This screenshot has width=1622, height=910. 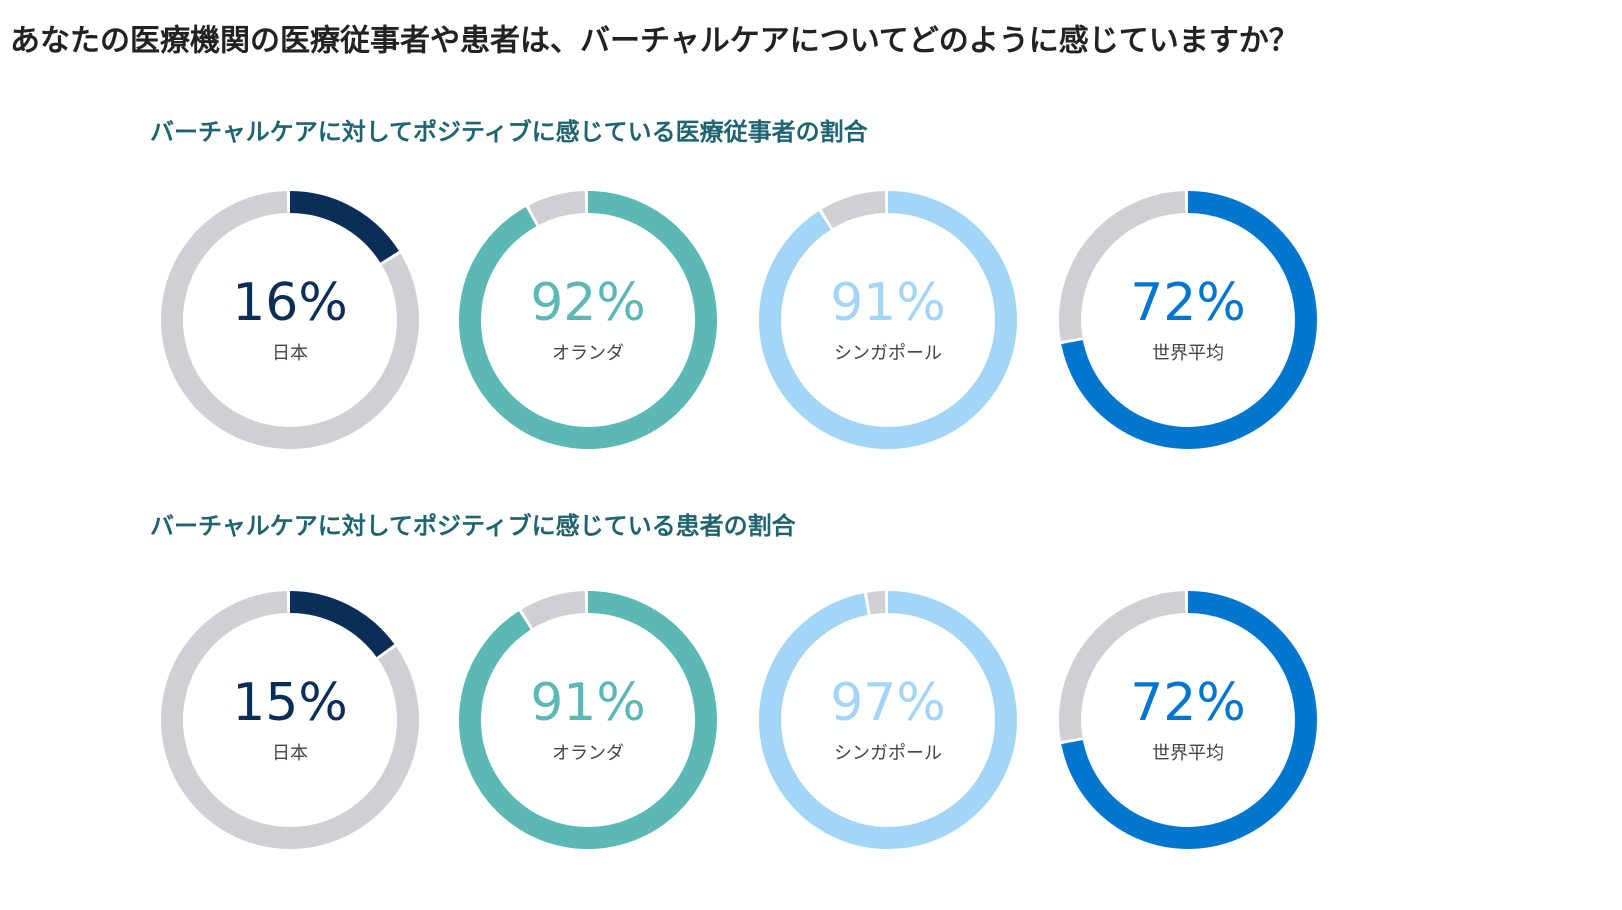 What do you see at coordinates (888, 703) in the screenshot?
I see `value-label: 97%` at bounding box center [888, 703].